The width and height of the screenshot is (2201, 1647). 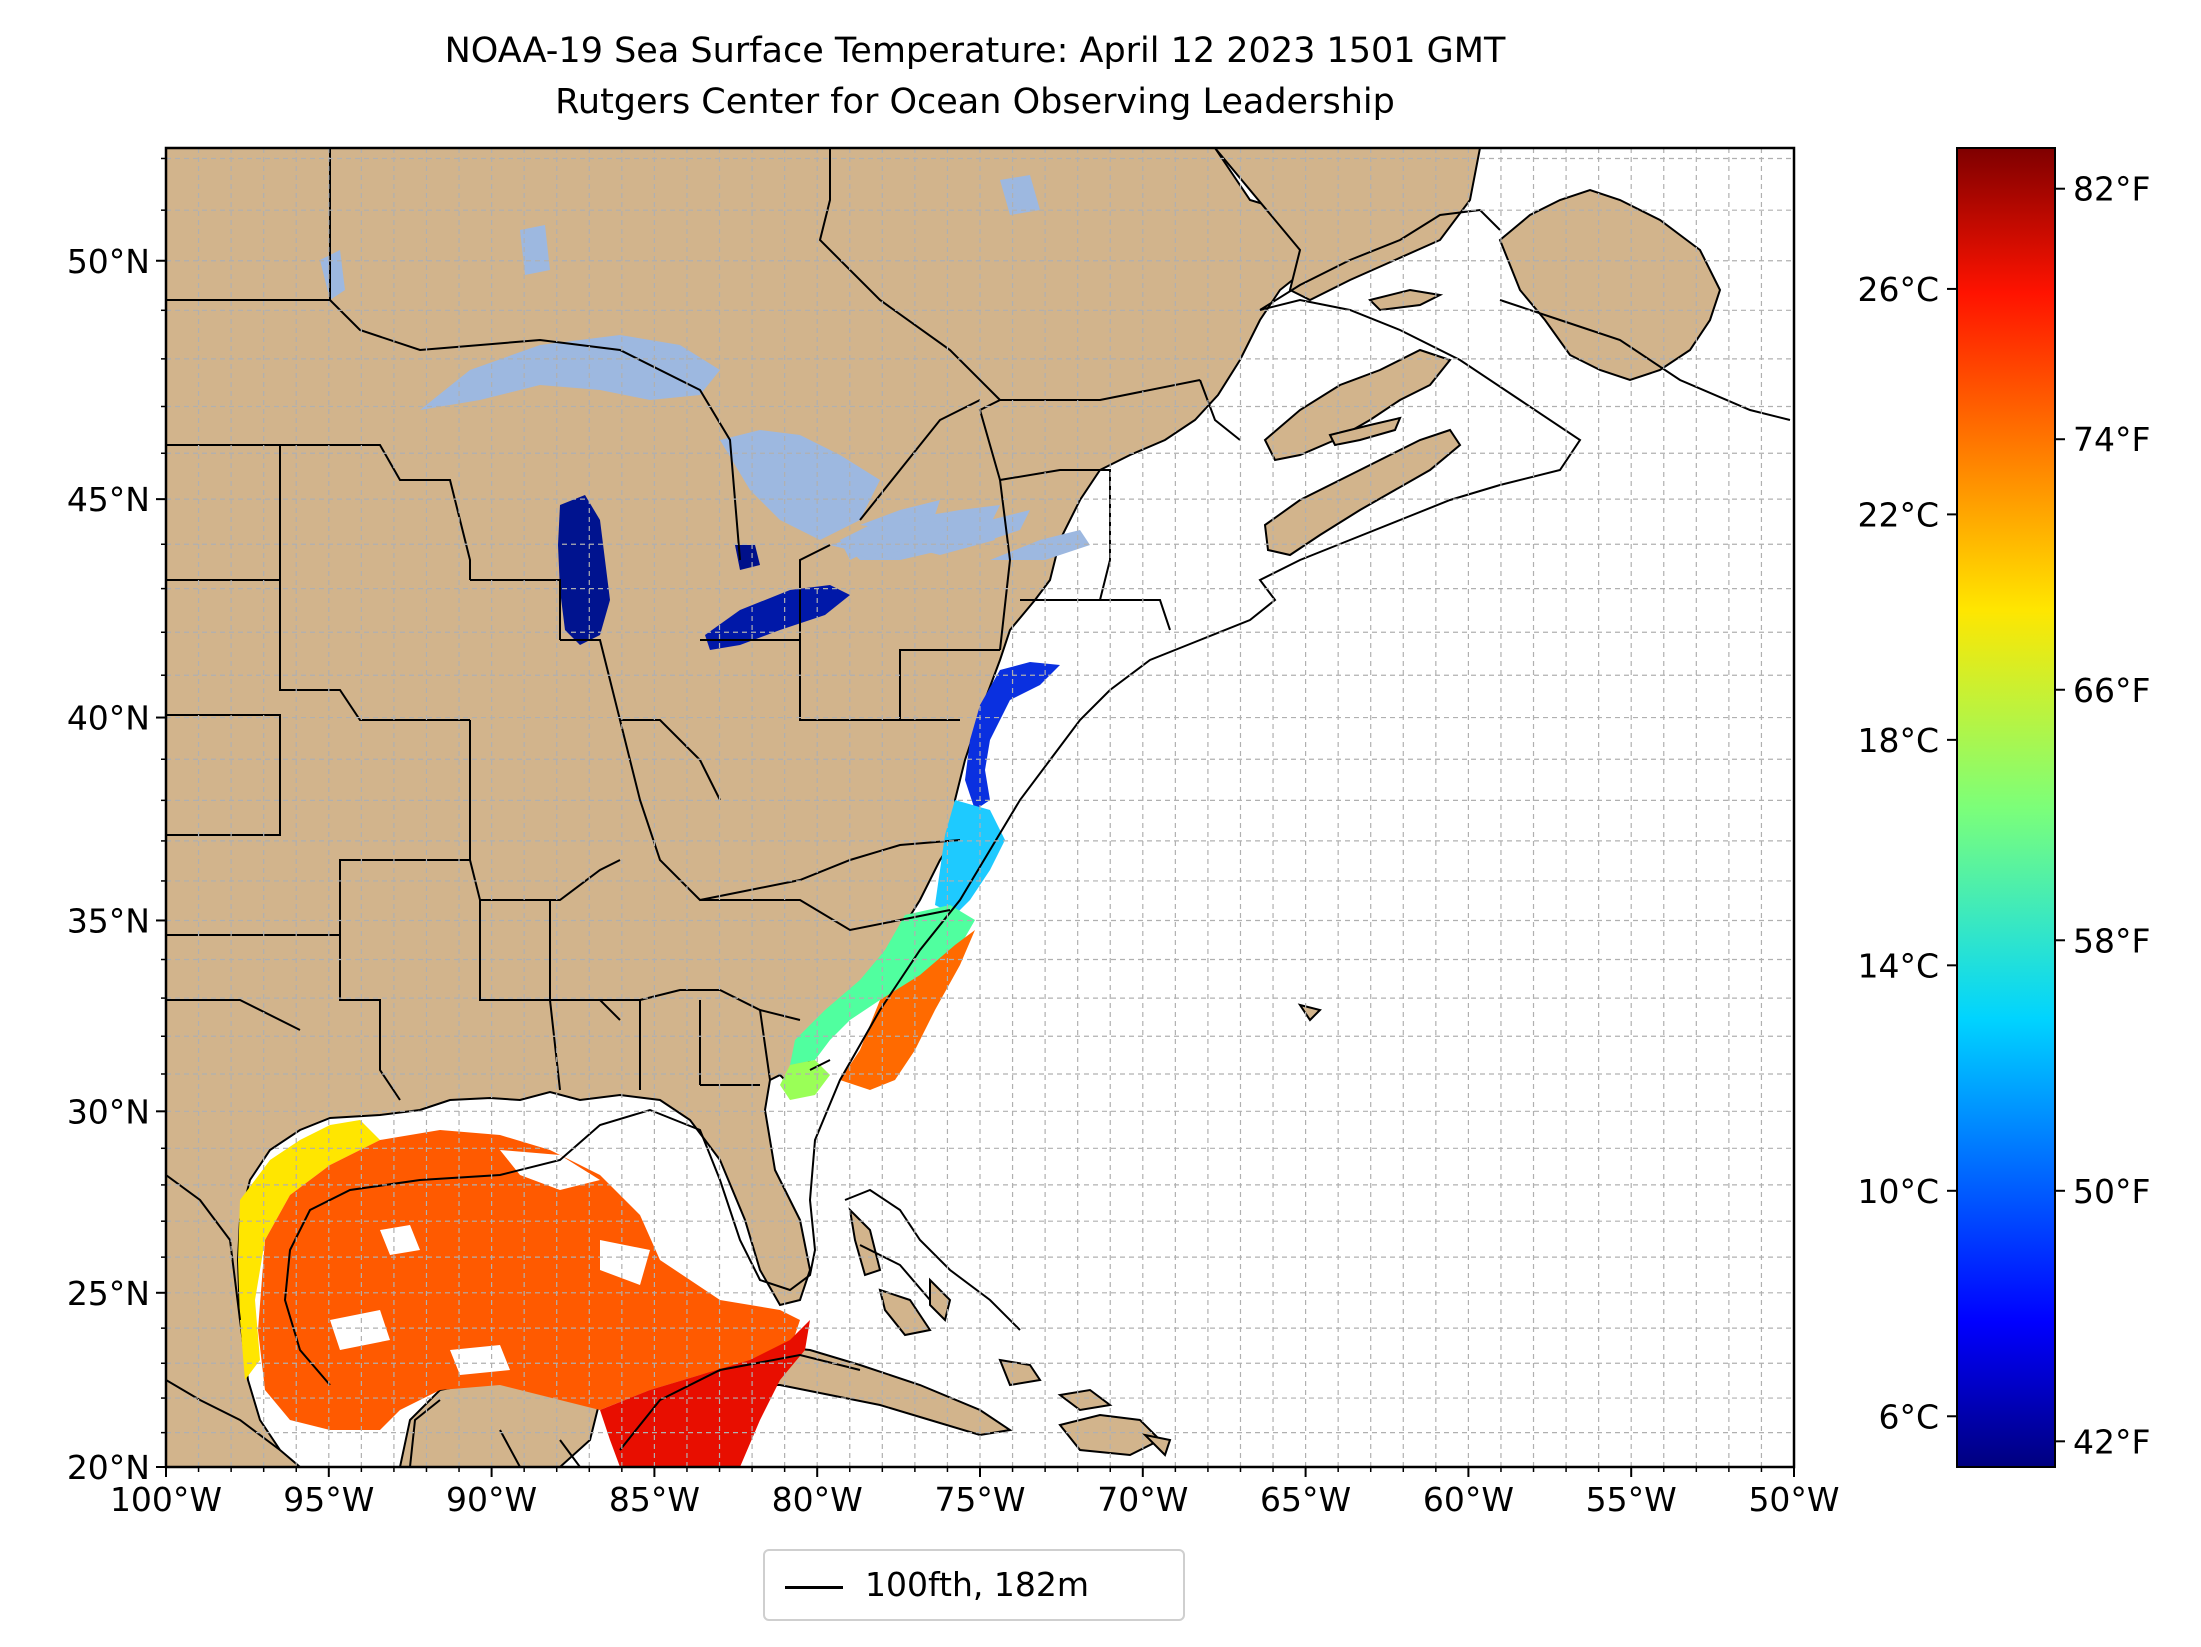 I want to click on colorbar-fahrenheit-label: 58°F, so click(x=2111, y=940).